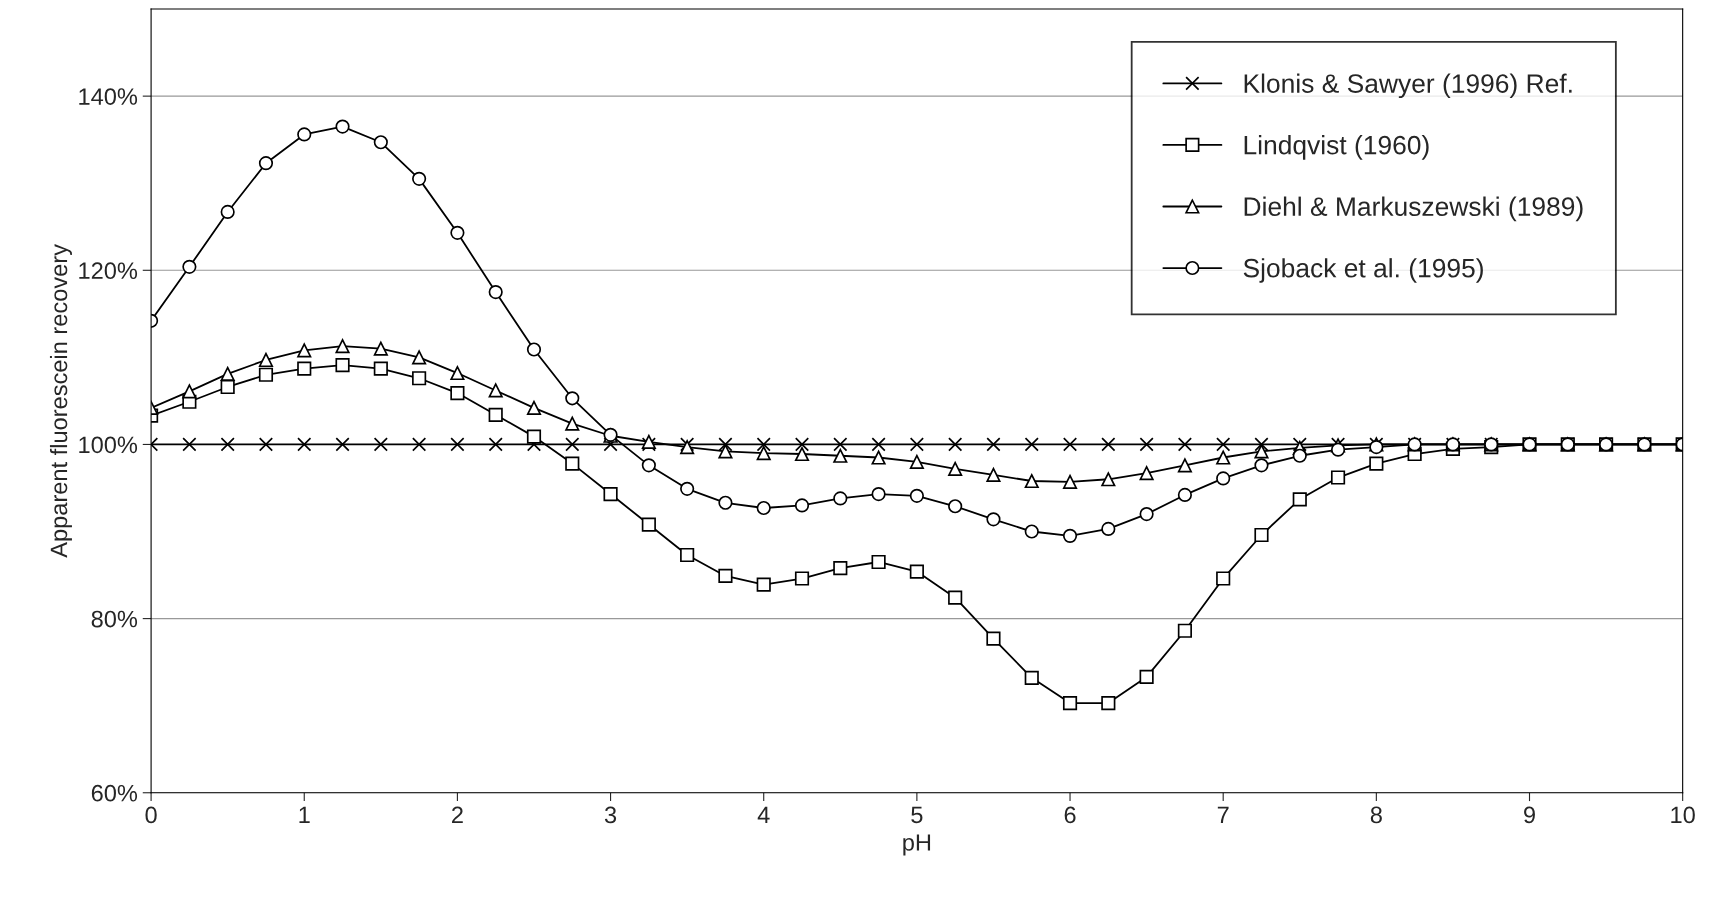 The height and width of the screenshot is (906, 1717). What do you see at coordinates (1408, 86) in the screenshot?
I see `legend-label: Klonis & Sawyer (1996) Ref.` at bounding box center [1408, 86].